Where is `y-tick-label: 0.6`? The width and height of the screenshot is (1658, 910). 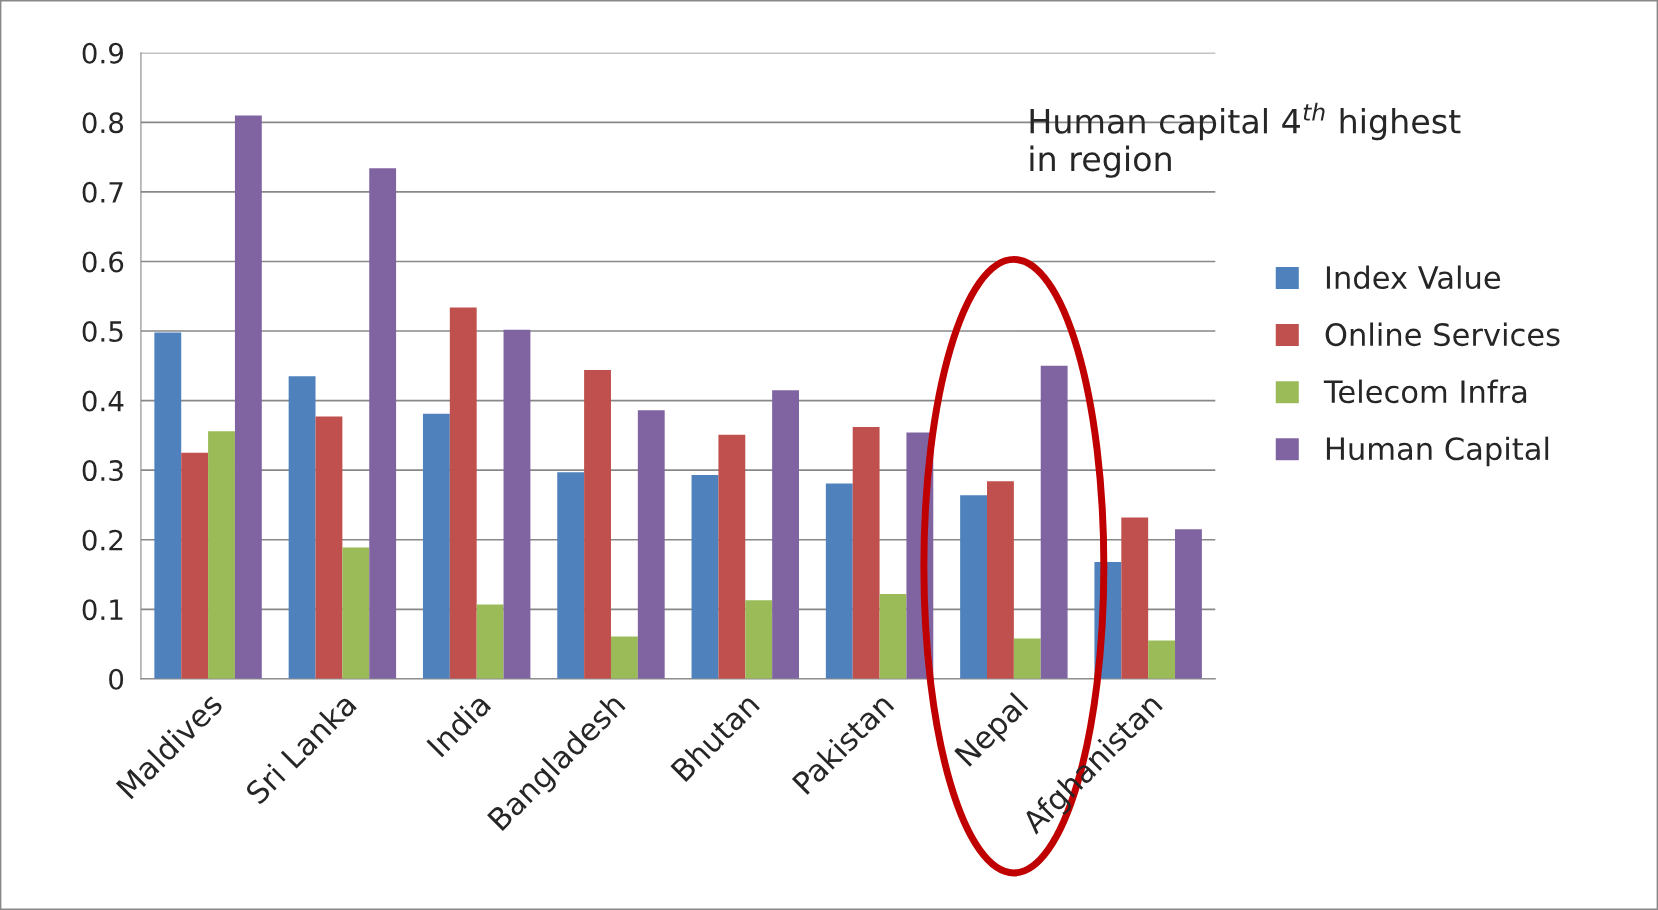 y-tick-label: 0.6 is located at coordinates (103, 262).